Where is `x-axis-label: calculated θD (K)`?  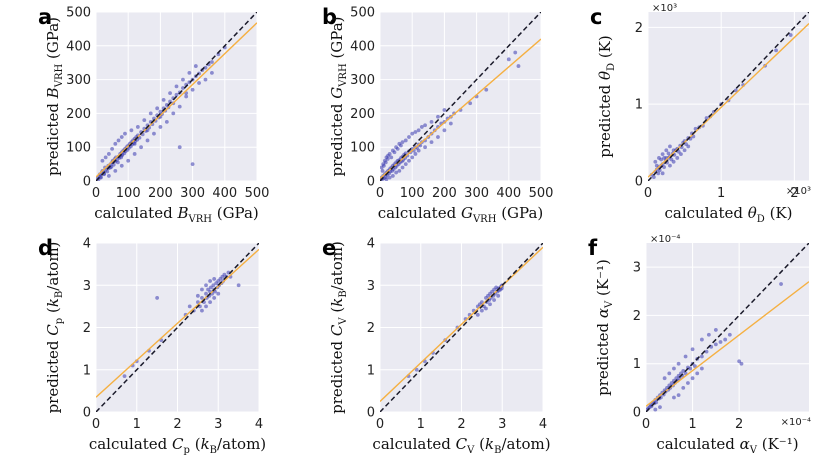 x-axis-label: calculated θD (K) is located at coordinates (729, 214).